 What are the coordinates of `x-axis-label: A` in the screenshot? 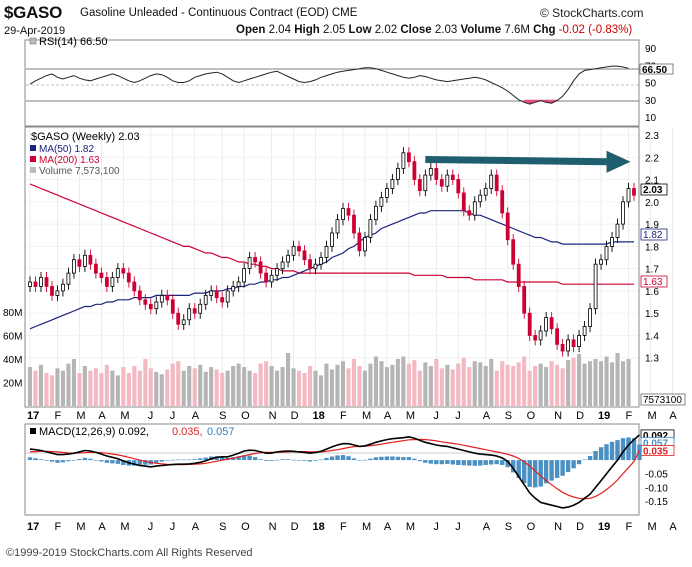 It's located at (388, 527).